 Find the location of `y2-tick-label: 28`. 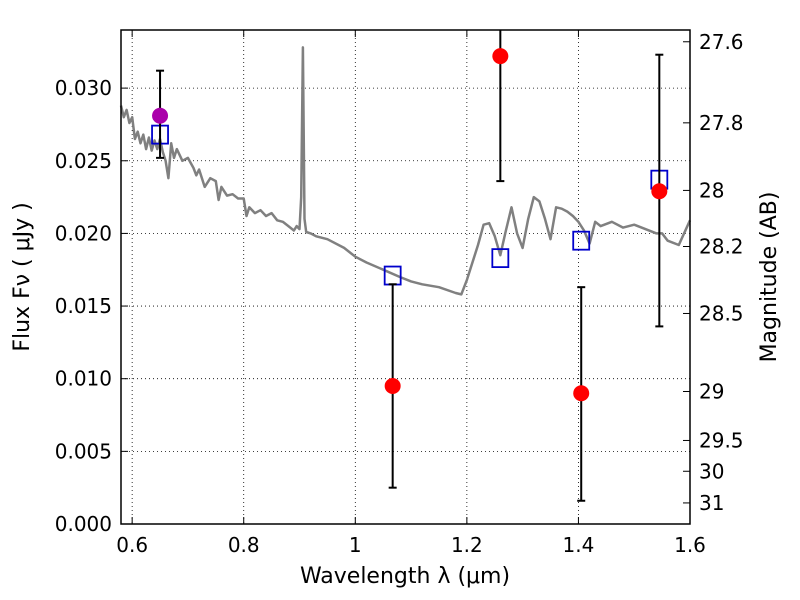

y2-tick-label: 28 is located at coordinates (711, 190).